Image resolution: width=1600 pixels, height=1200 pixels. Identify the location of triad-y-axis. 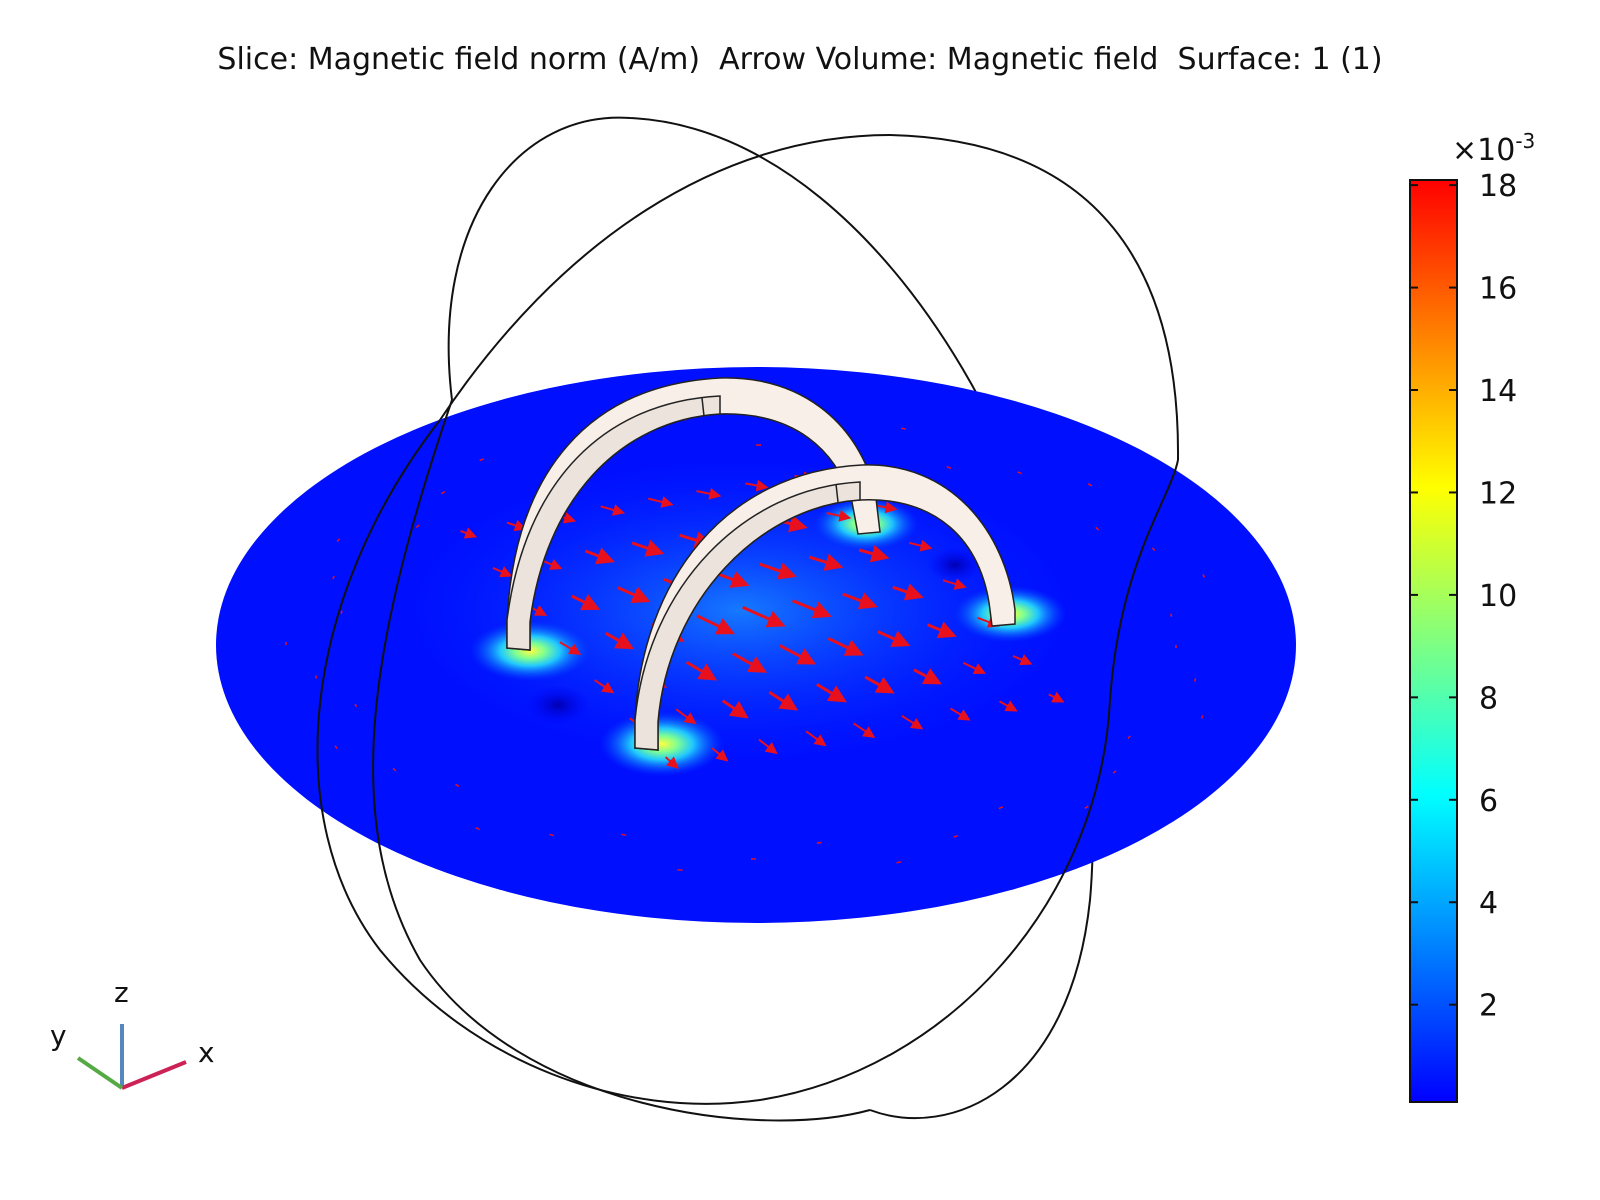
(100, 1073).